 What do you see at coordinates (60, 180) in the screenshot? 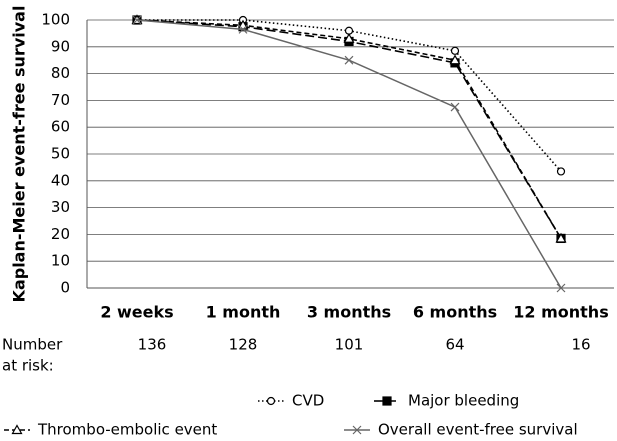
I see `y-tick-label: 40` at bounding box center [60, 180].